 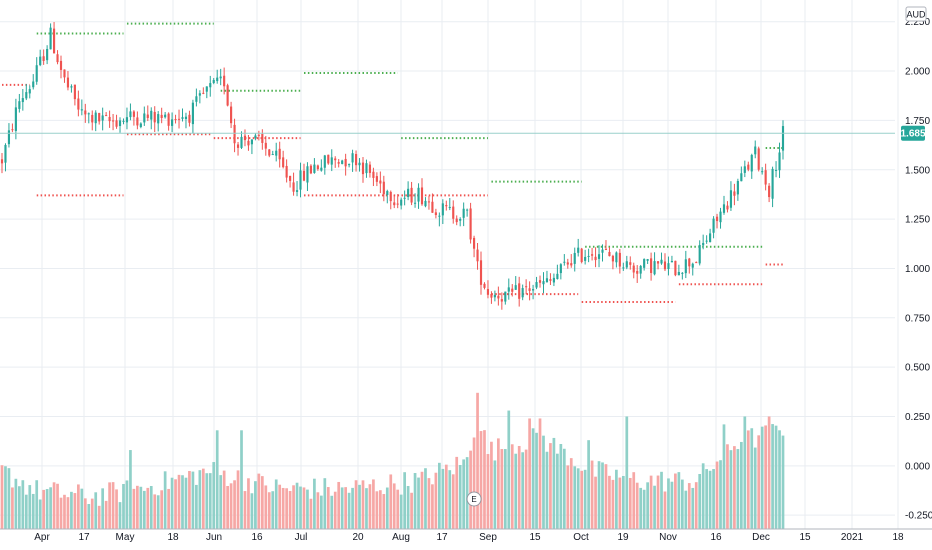 What do you see at coordinates (442, 537) in the screenshot?
I see `time-tick-label: 17` at bounding box center [442, 537].